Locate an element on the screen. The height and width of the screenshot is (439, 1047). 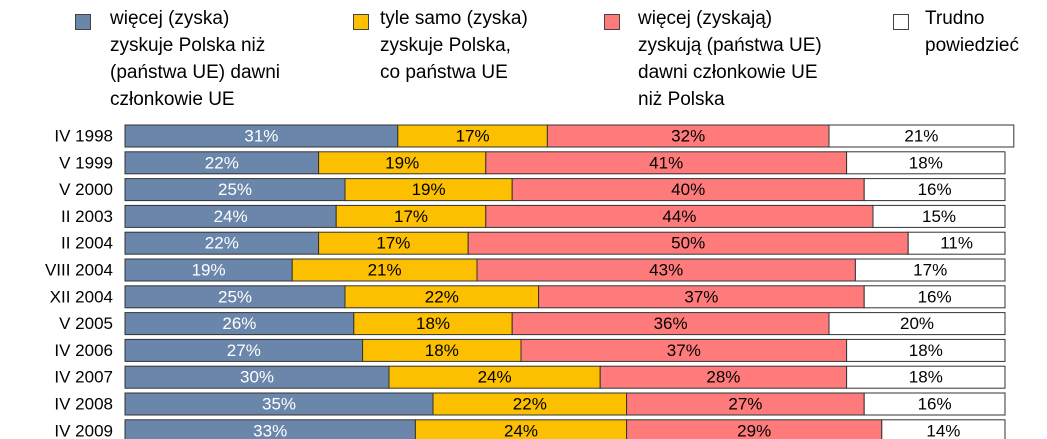
row-label: II 2003 is located at coordinates (87, 216).